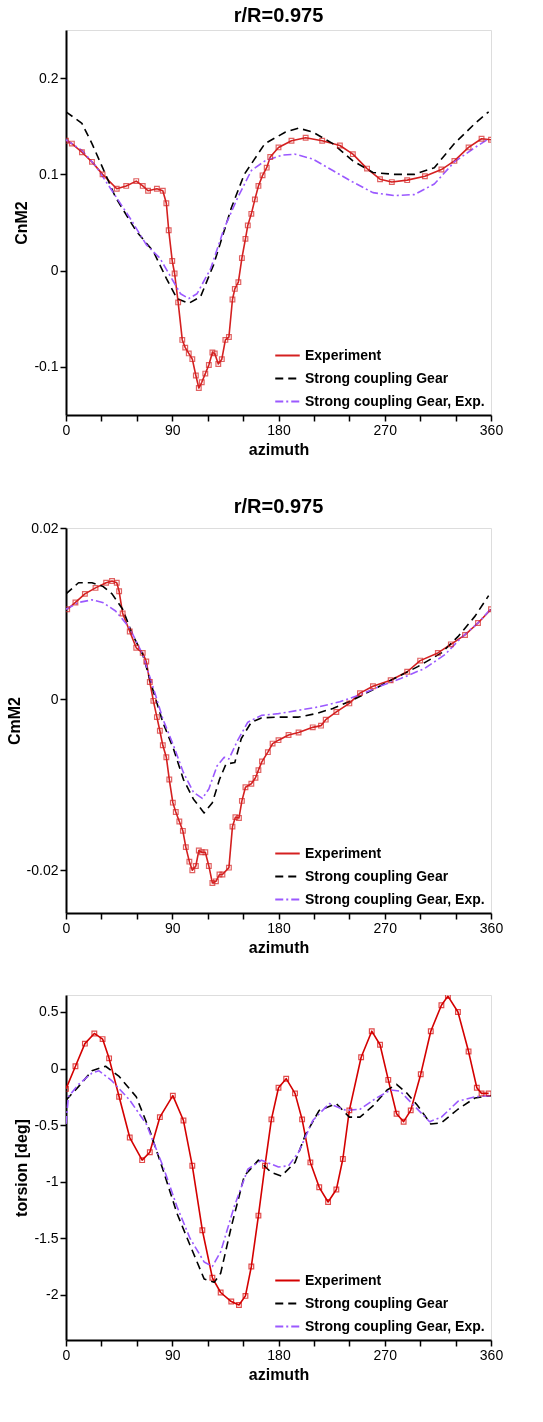 Image resolution: width=543 pixels, height=1422 pixels. I want to click on legend-label: Strong coupling Gear, so click(377, 875).